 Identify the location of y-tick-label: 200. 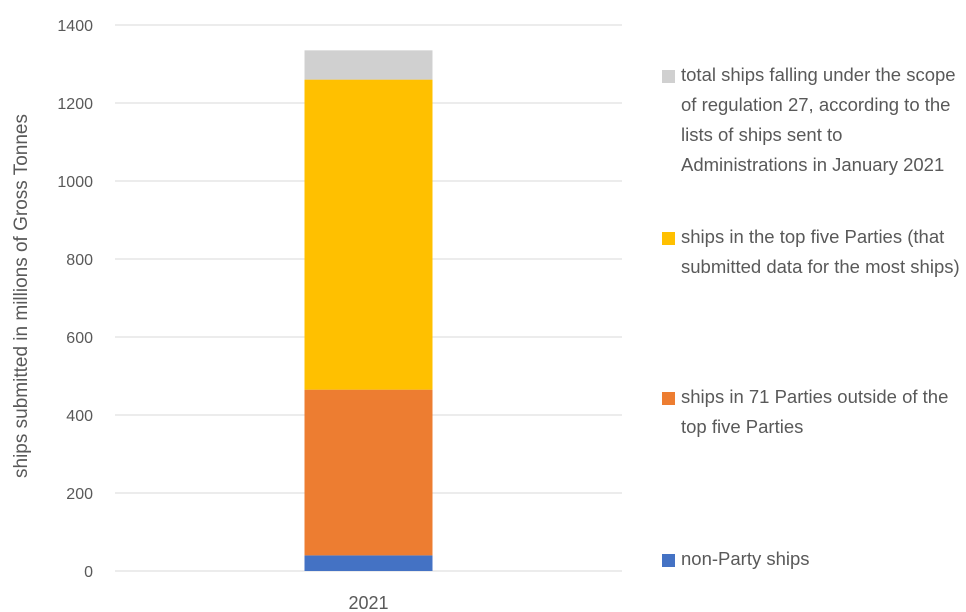
(79, 494).